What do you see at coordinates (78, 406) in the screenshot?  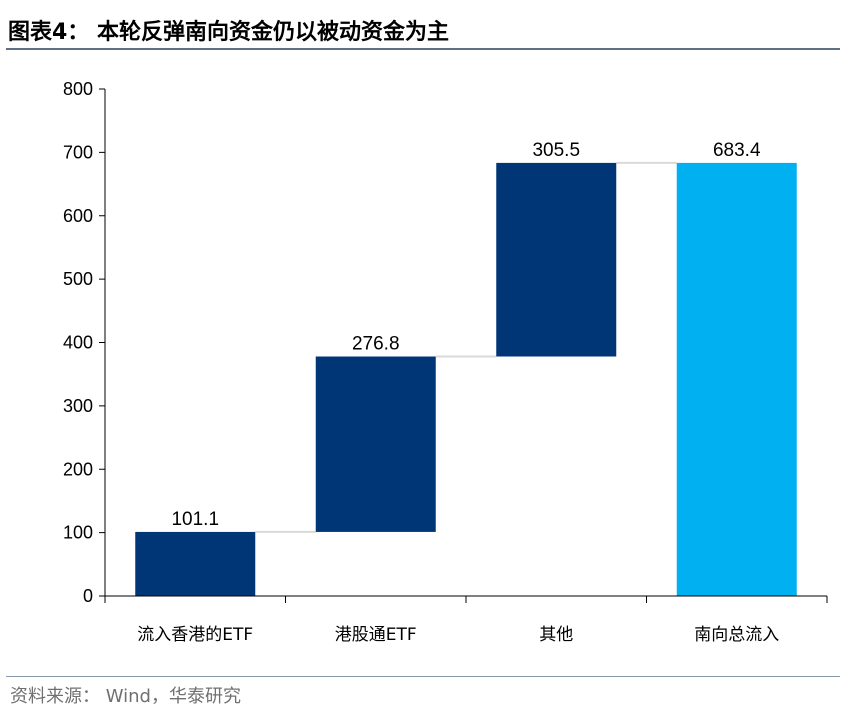 I see `y-tick-label-3: 300` at bounding box center [78, 406].